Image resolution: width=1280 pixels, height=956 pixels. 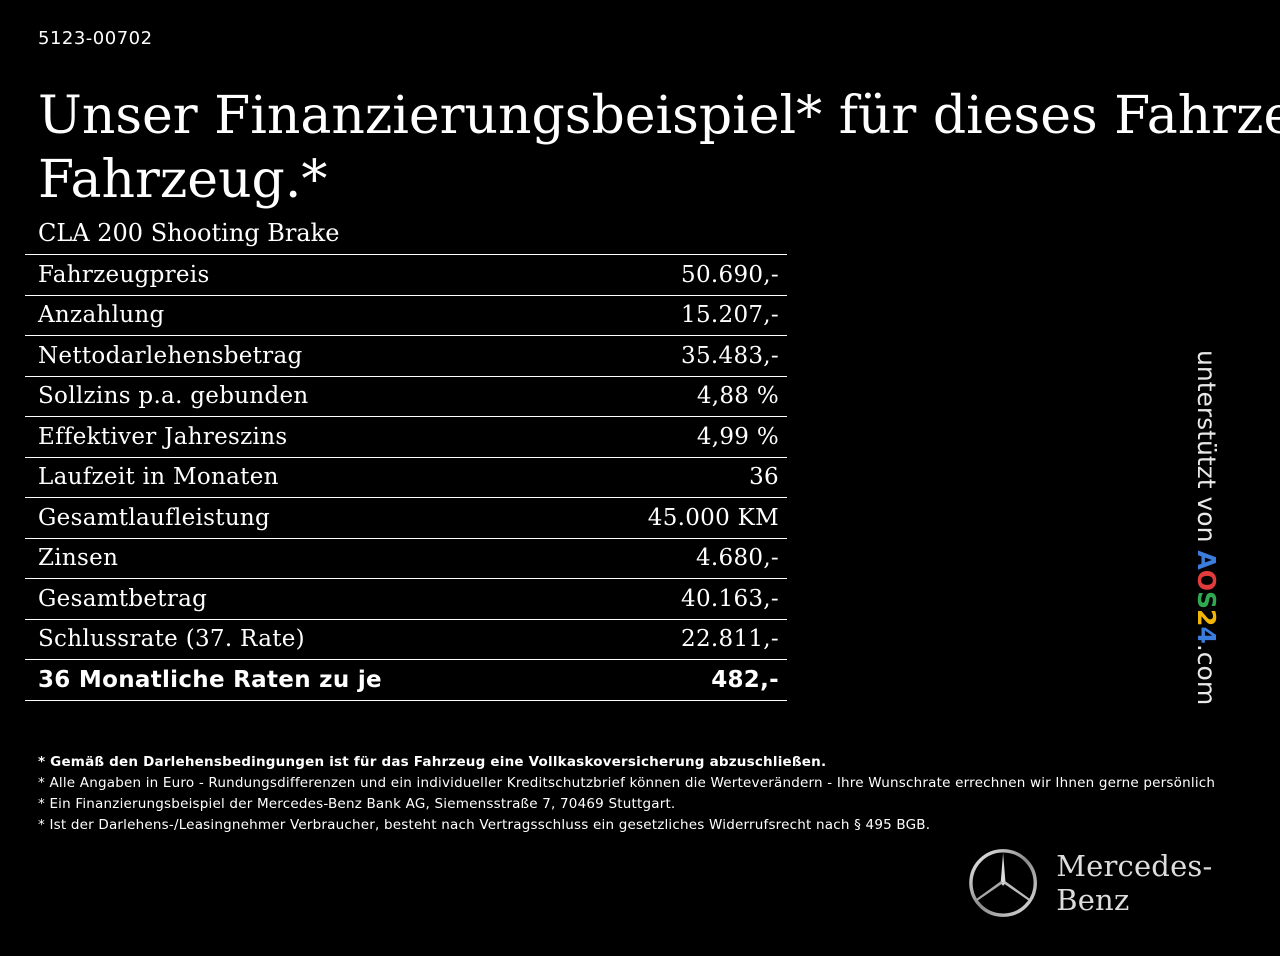 I want to click on row-value: 45.000 KM, so click(x=713, y=517).